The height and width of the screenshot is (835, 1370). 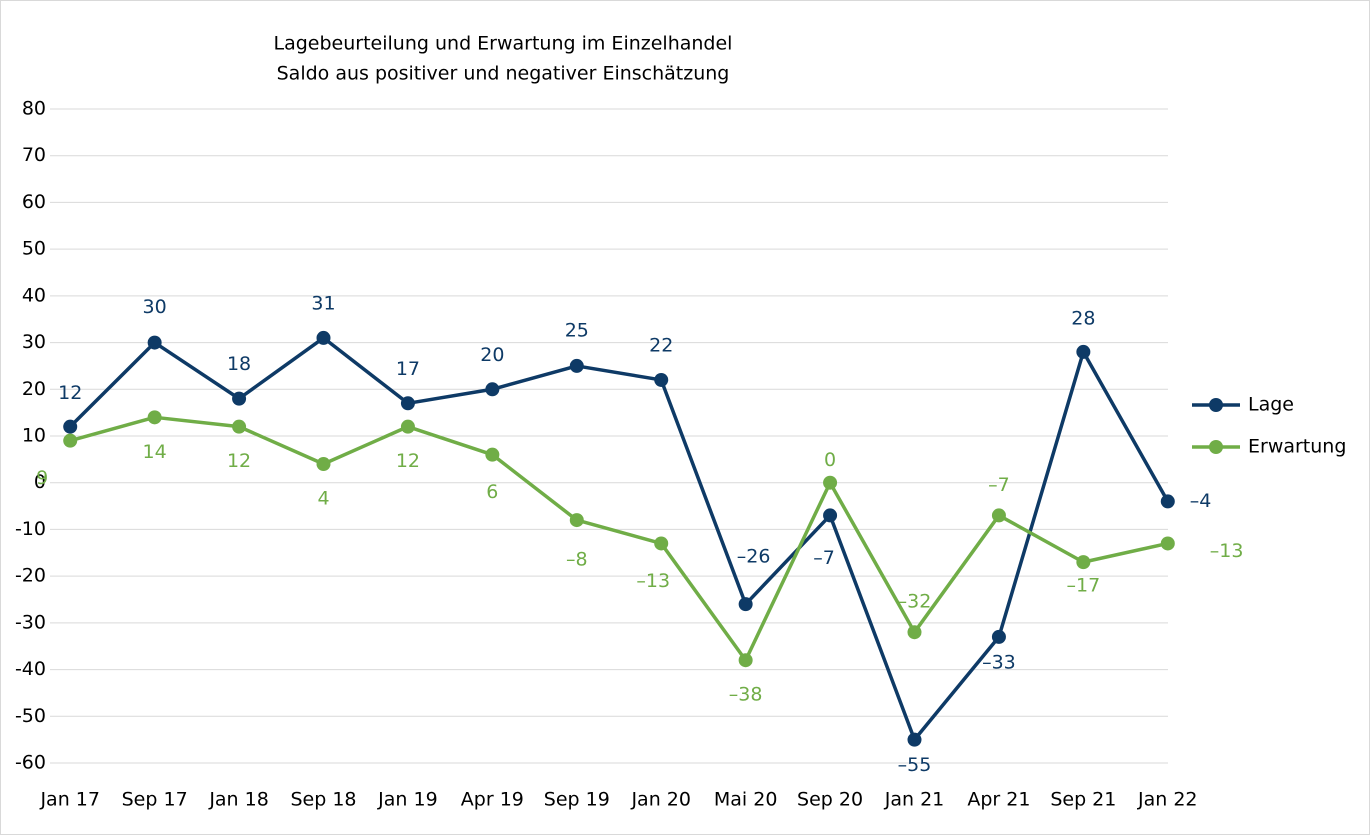 What do you see at coordinates (1271, 405) in the screenshot?
I see `legend-label: Lage` at bounding box center [1271, 405].